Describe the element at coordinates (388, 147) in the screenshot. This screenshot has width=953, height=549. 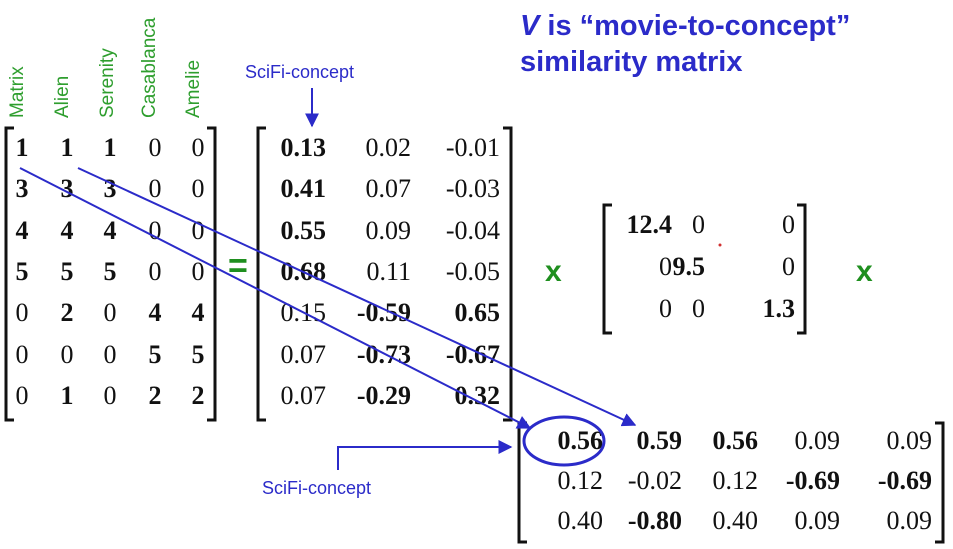
I see `u-cell-r1-c2: 0.02` at that location.